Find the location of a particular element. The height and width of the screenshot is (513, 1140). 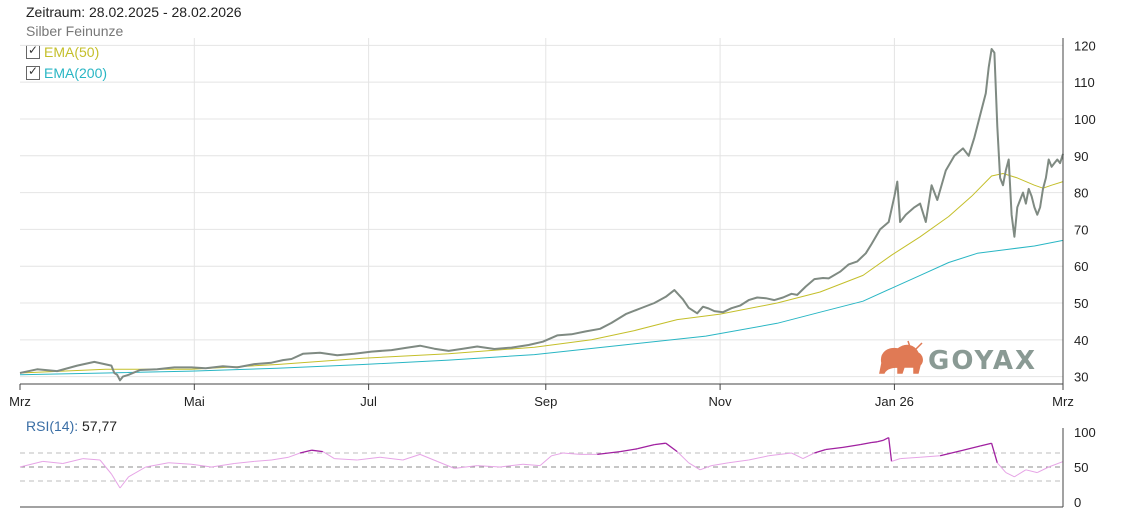

y-tick-label: 120 is located at coordinates (1085, 45).